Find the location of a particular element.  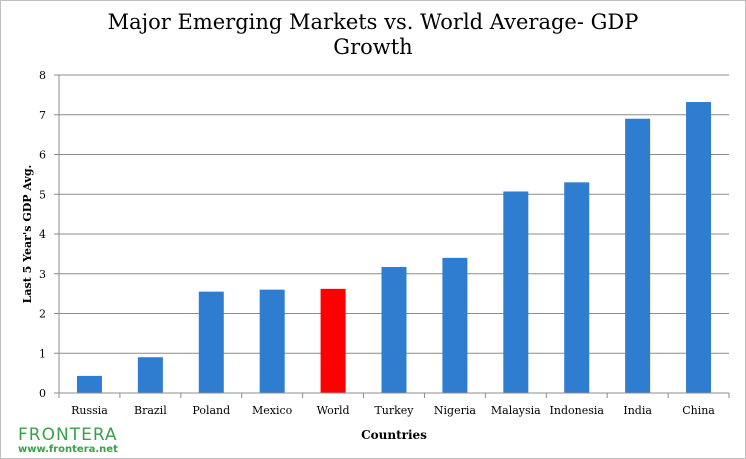

y-axis-label: Last 5 Year's GDP Avg. is located at coordinates (27, 234).